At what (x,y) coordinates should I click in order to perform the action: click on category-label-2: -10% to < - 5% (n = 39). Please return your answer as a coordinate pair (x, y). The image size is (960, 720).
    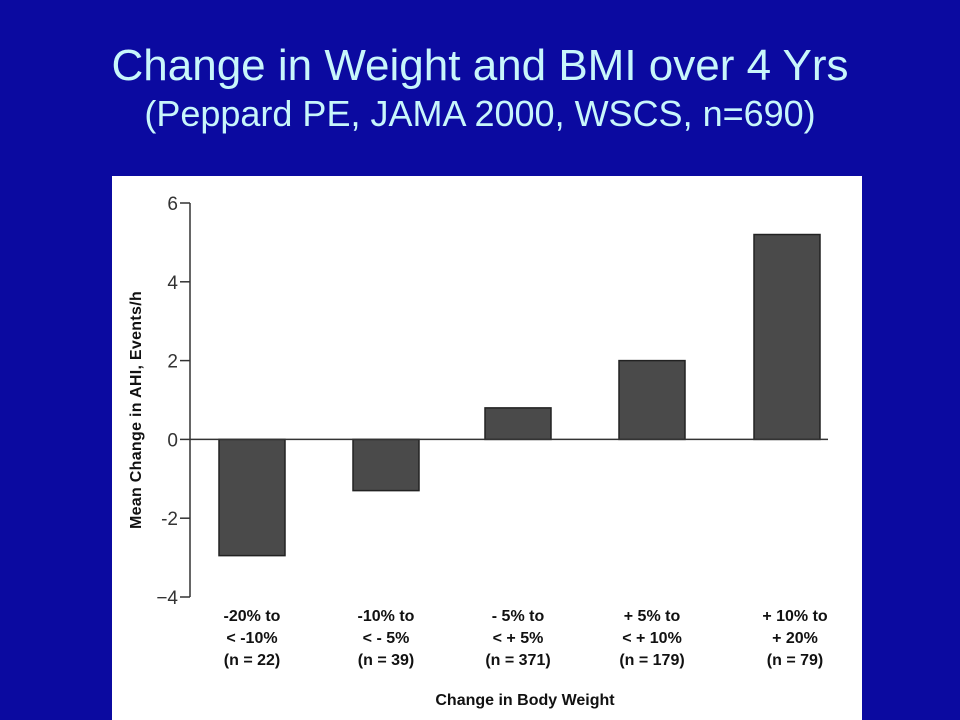
    Looking at the image, I should click on (386, 639).